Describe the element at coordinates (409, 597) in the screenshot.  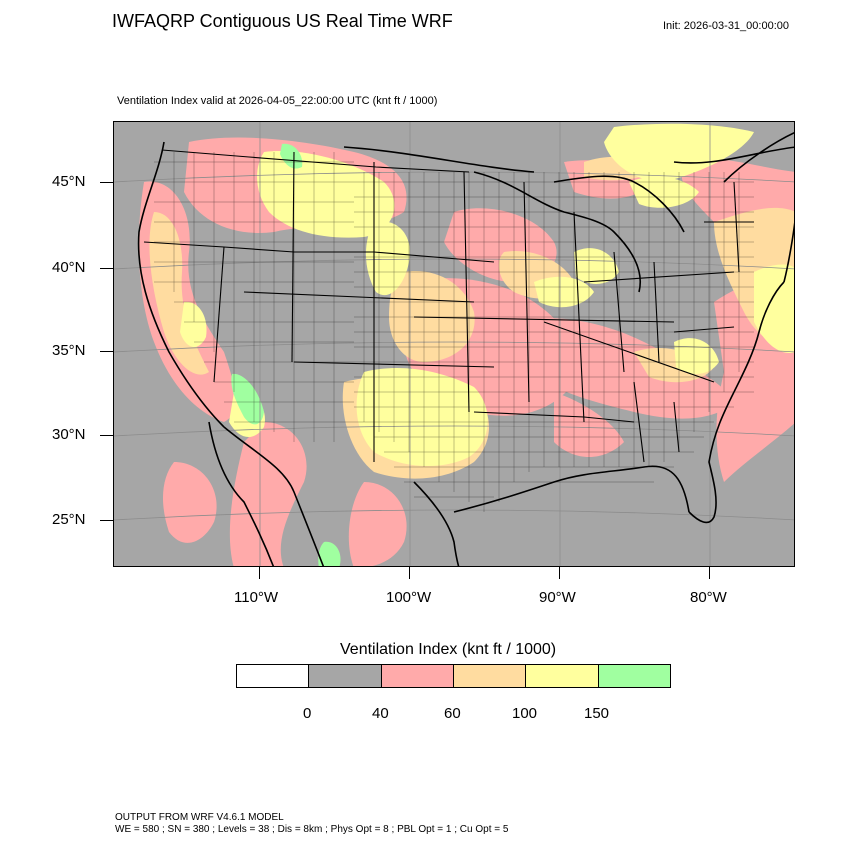
I see `lon-label-100: 100°W` at that location.